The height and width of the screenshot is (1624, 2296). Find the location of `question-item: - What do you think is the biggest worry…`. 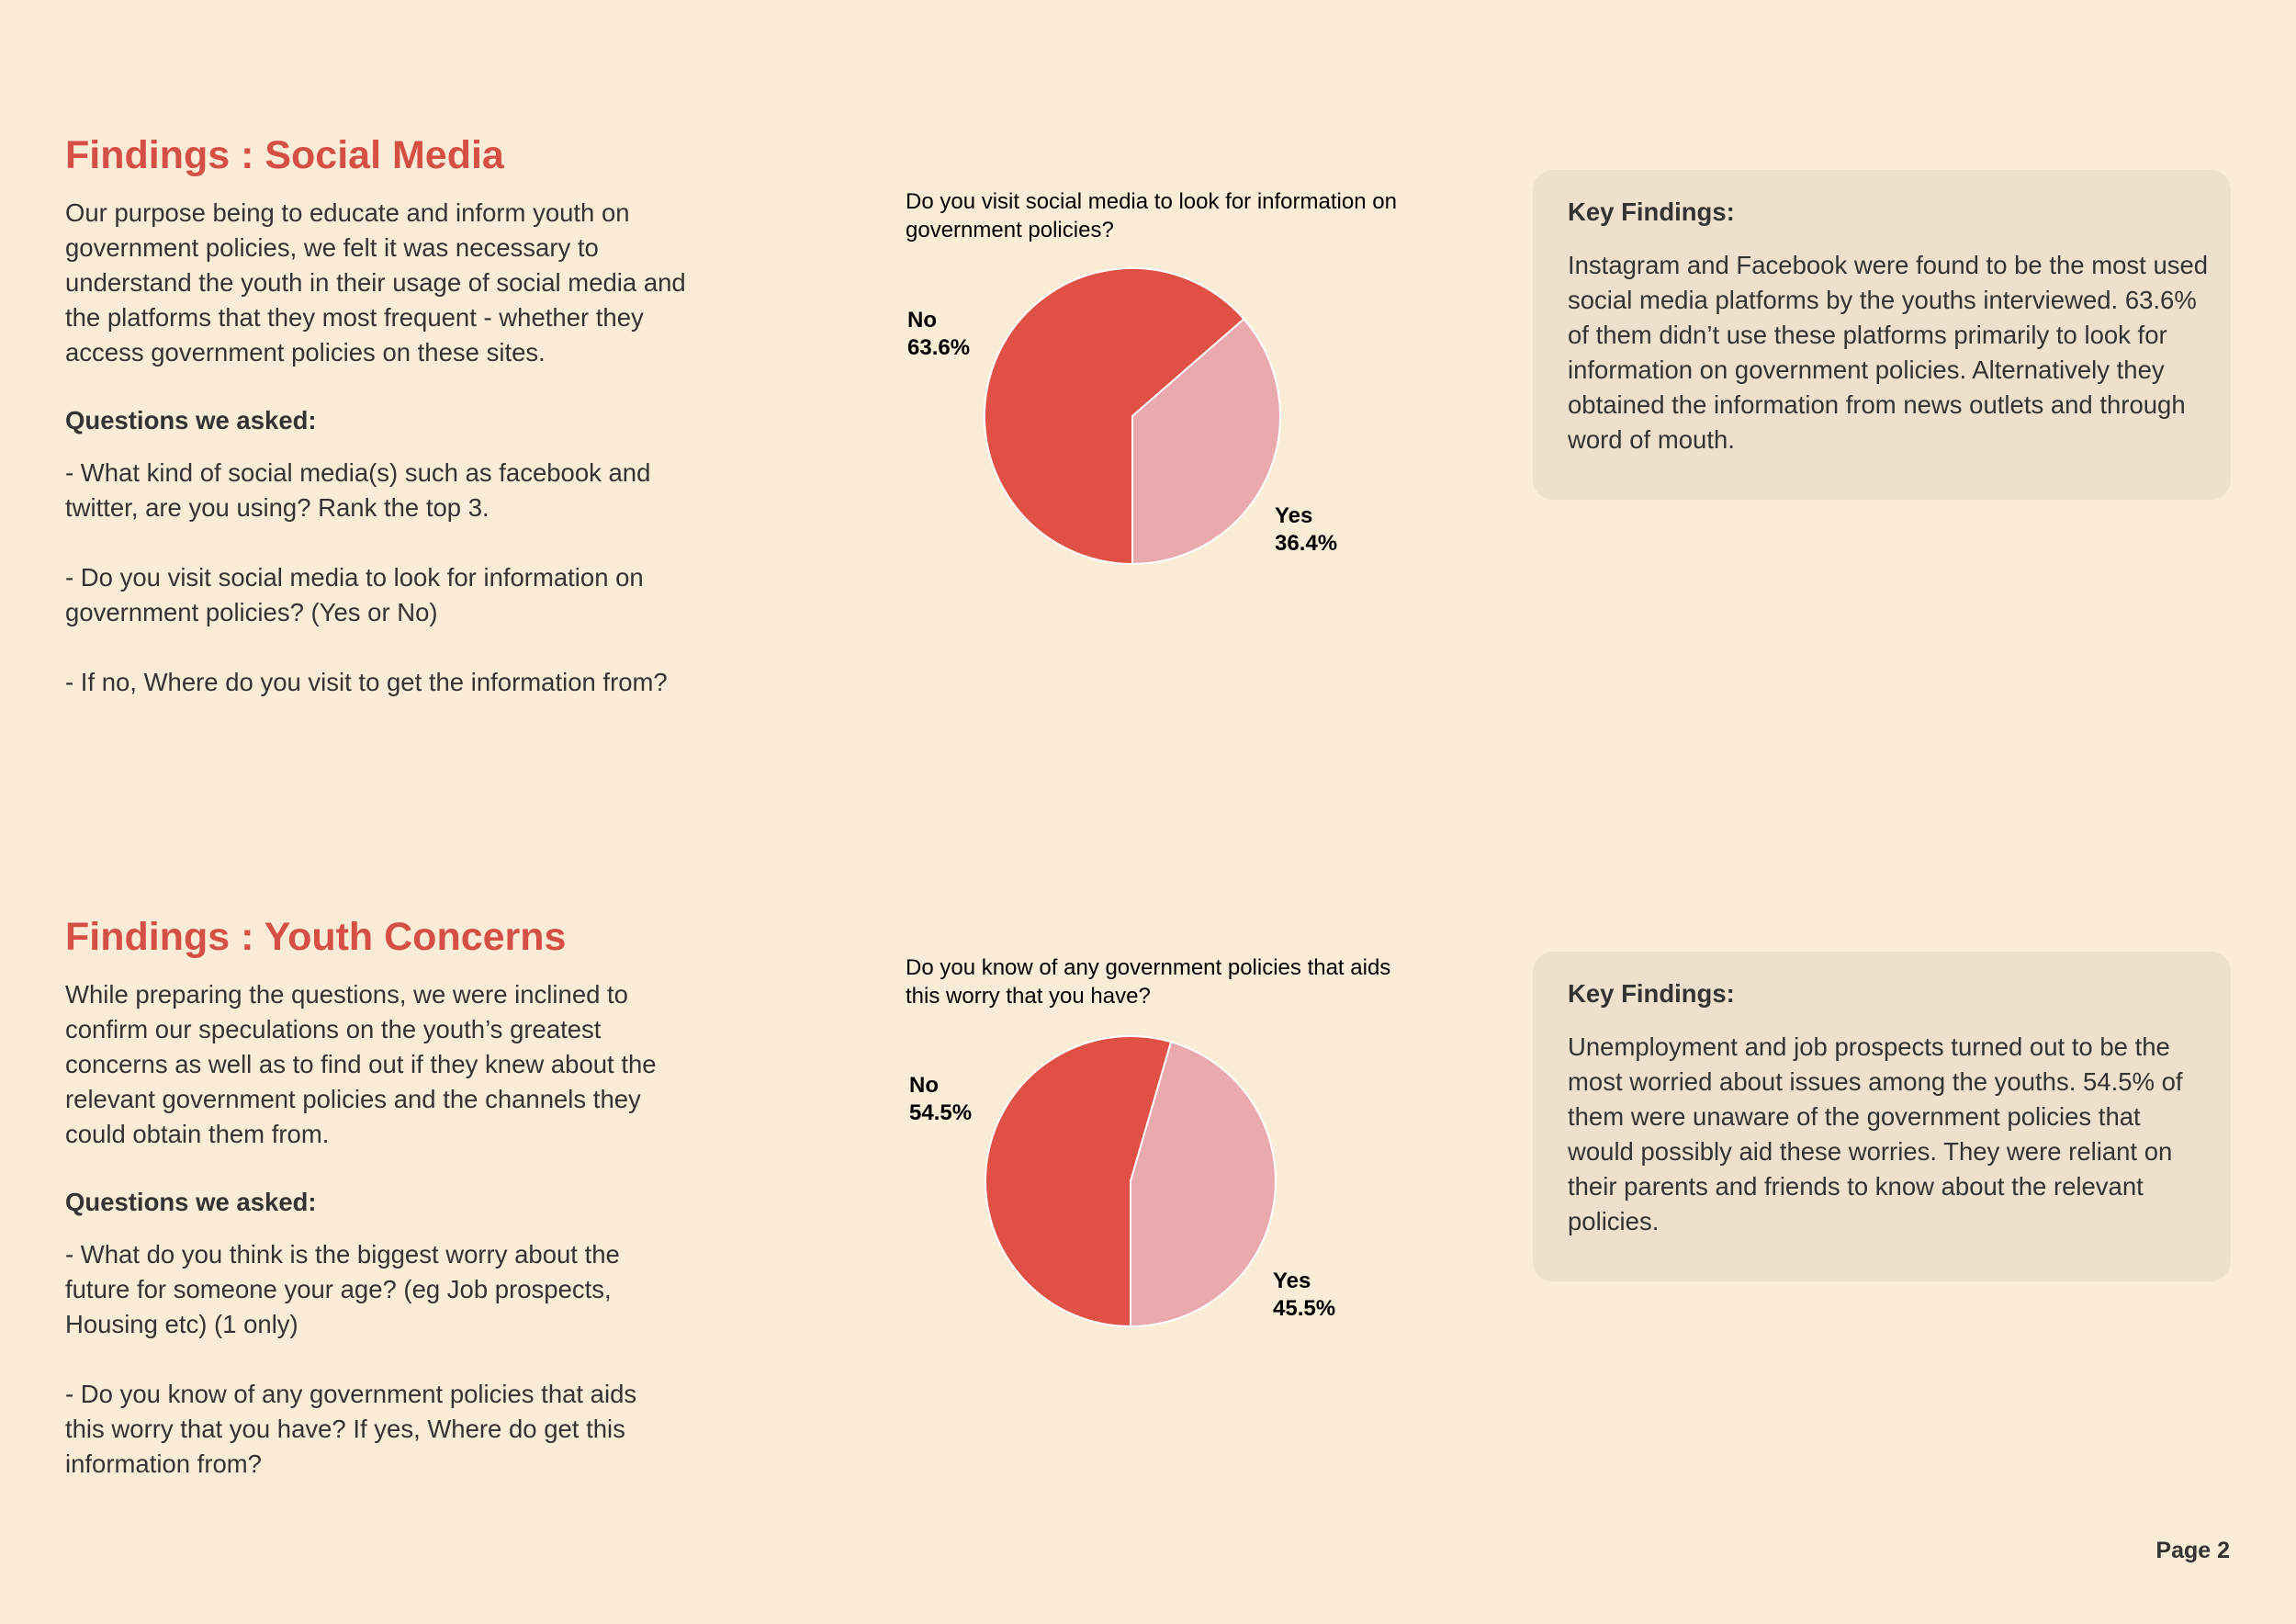

question-item: - What do you think is the biggest worry… is located at coordinates (342, 1289).